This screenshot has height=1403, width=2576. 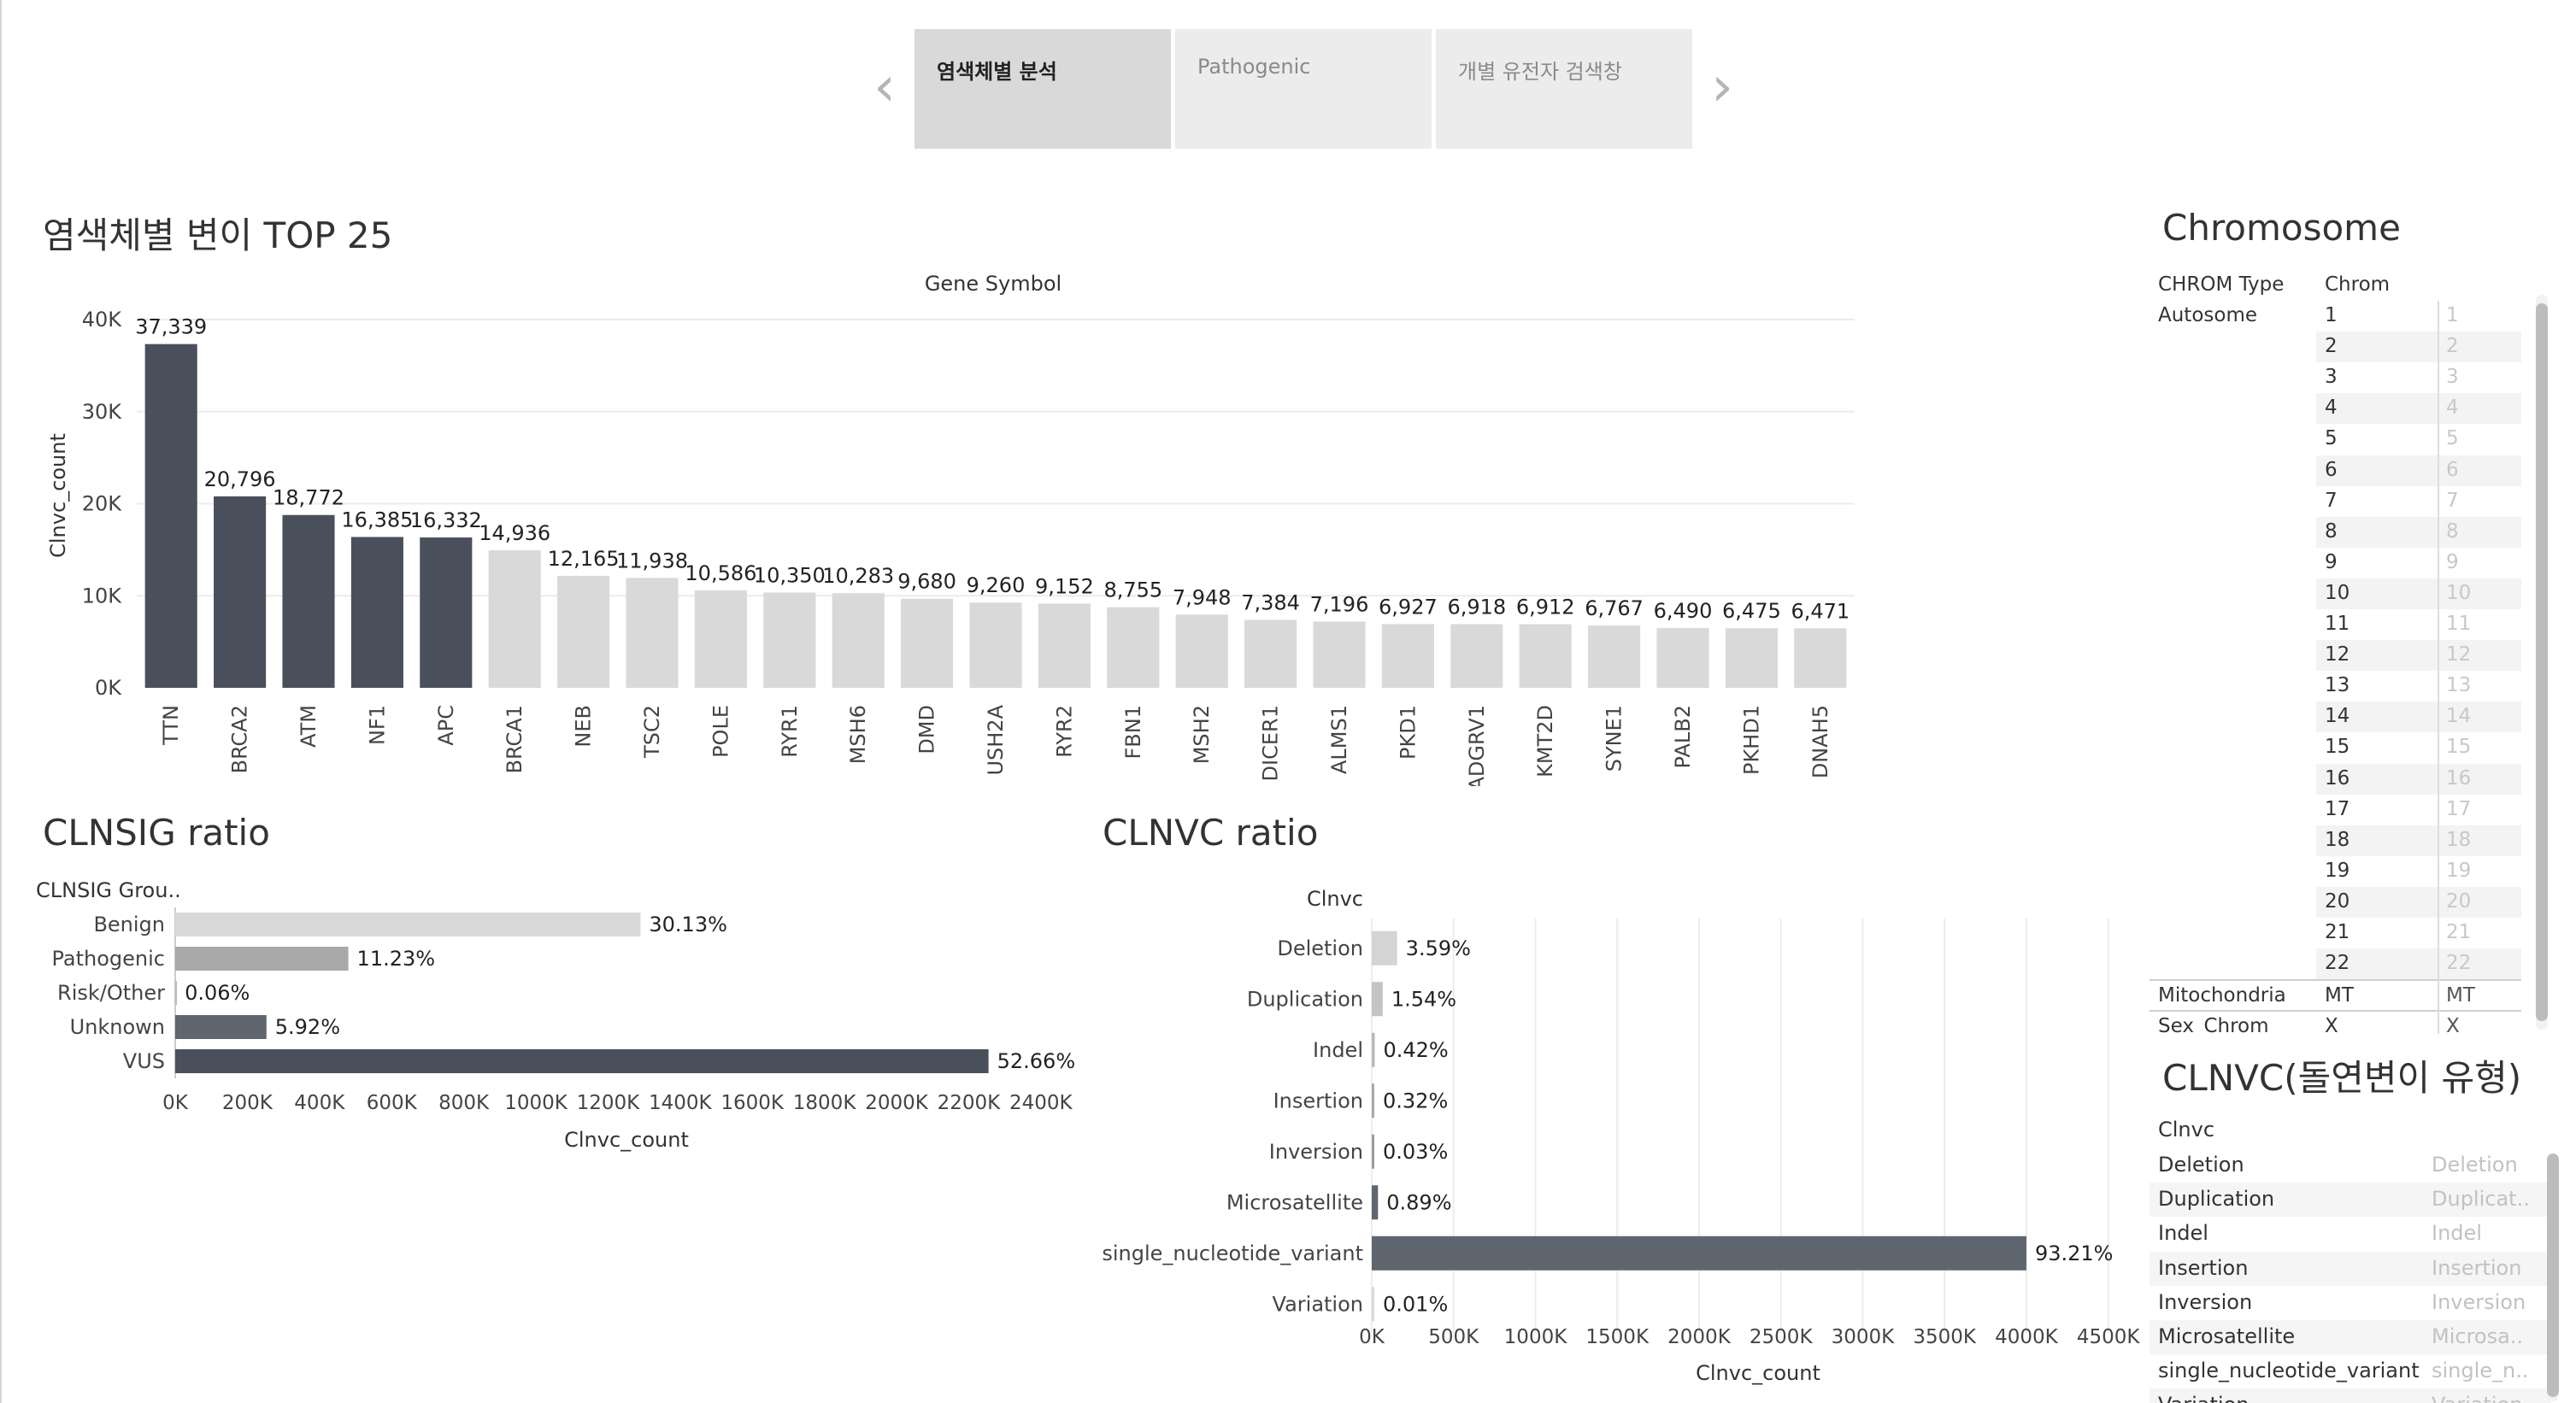 What do you see at coordinates (927, 729) in the screenshot?
I see `top25-category-label: DMD` at bounding box center [927, 729].